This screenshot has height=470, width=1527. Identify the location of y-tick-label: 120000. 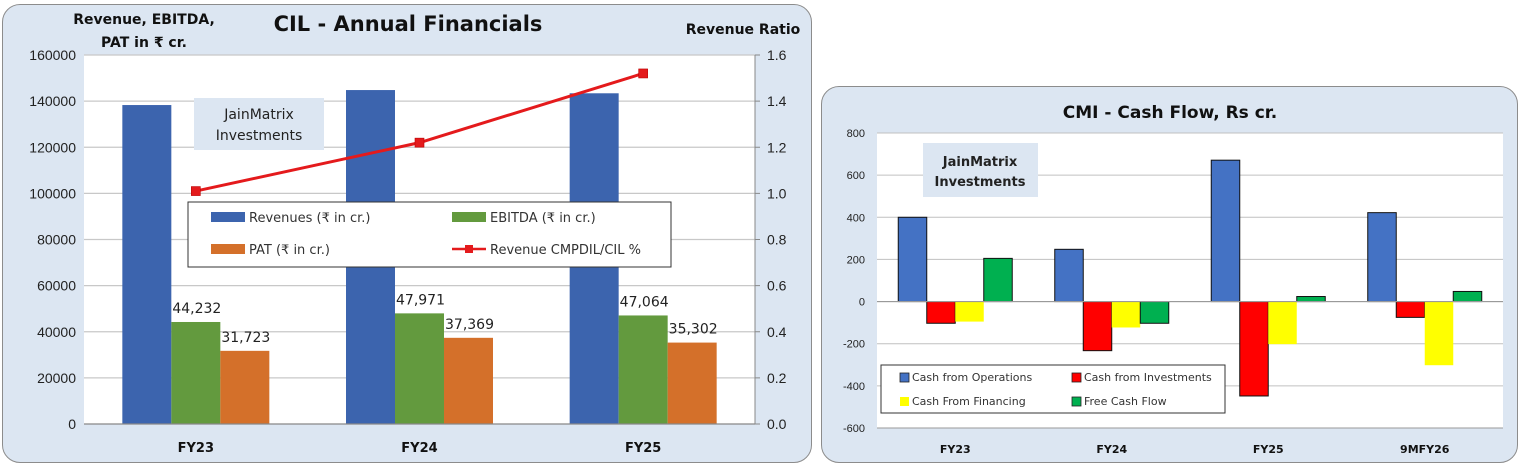
(52, 147).